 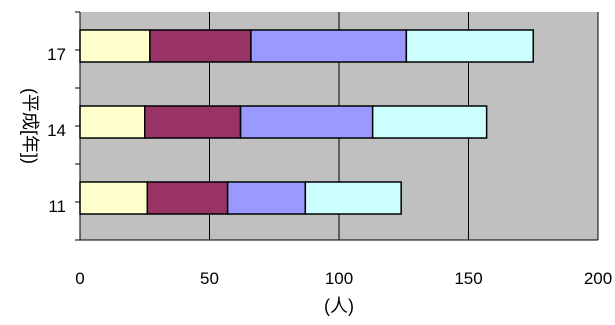 I want to click on y-axis-title: (平成[年]), so click(x=30, y=126).